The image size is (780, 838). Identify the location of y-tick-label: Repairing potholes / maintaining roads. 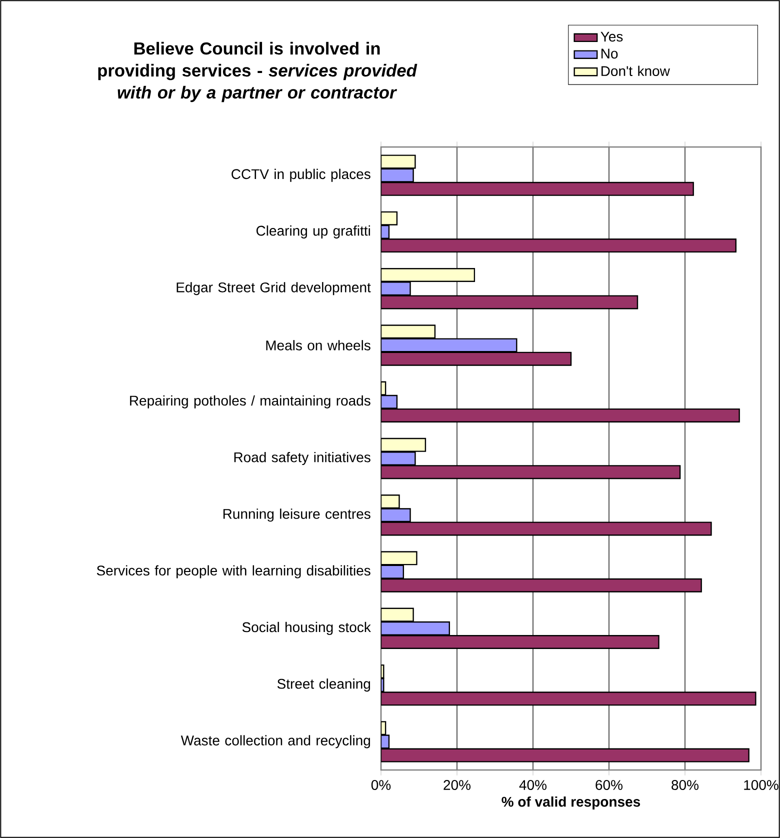
(250, 401).